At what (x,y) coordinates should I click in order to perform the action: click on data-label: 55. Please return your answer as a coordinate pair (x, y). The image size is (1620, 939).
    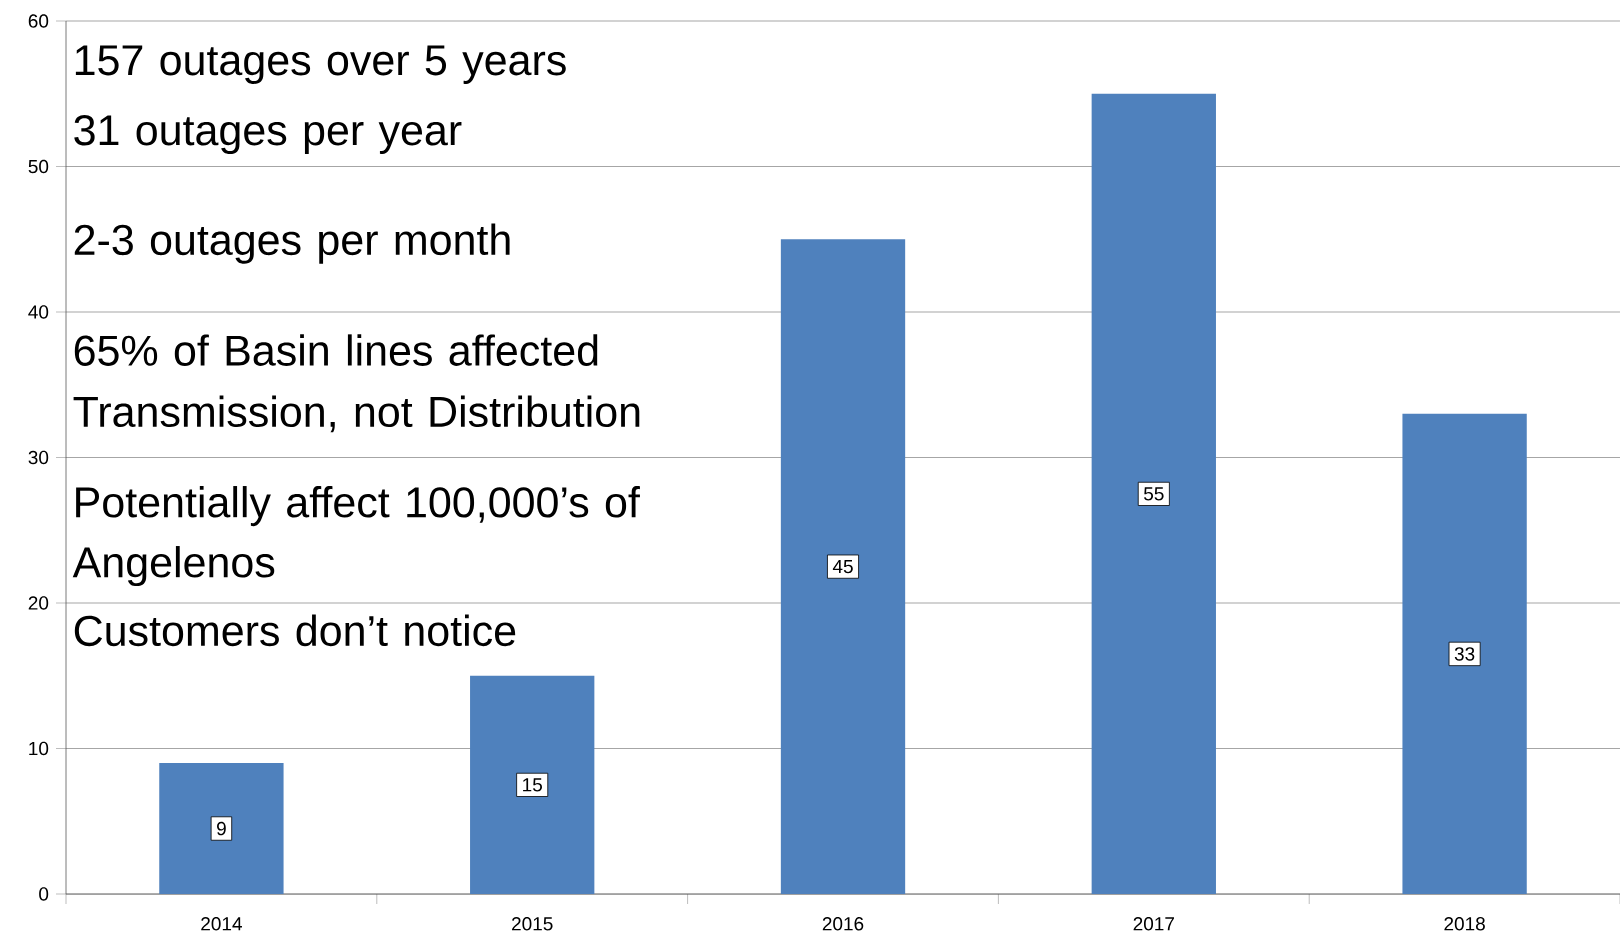
    Looking at the image, I should click on (1153, 494).